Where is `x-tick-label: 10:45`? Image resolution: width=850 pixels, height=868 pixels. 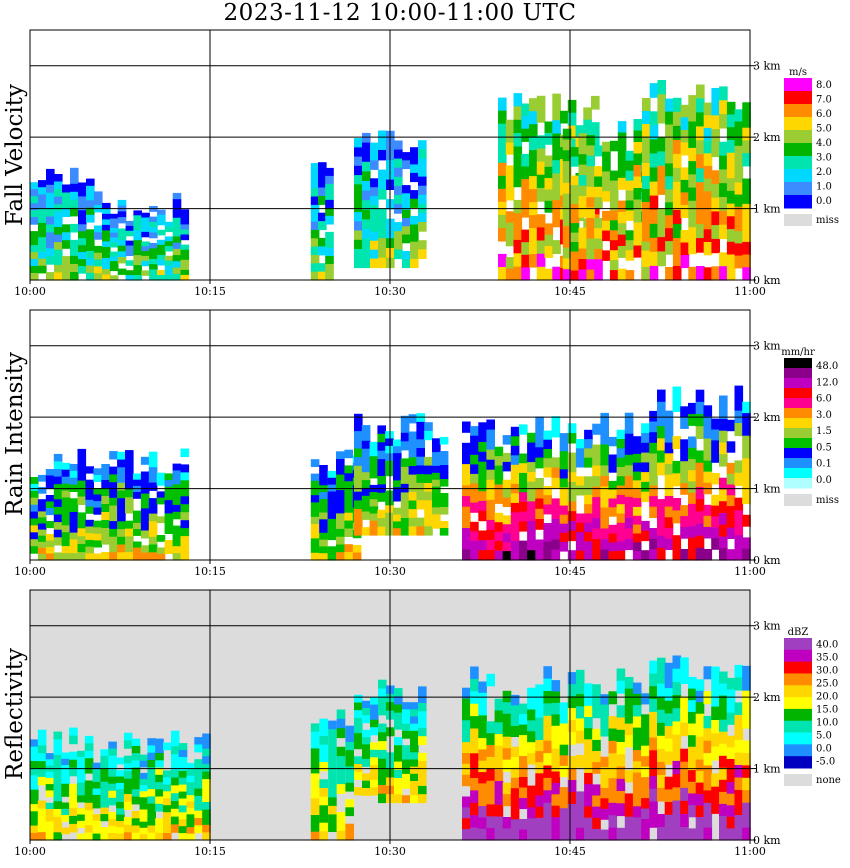
x-tick-label: 10:45 is located at coordinates (570, 291).